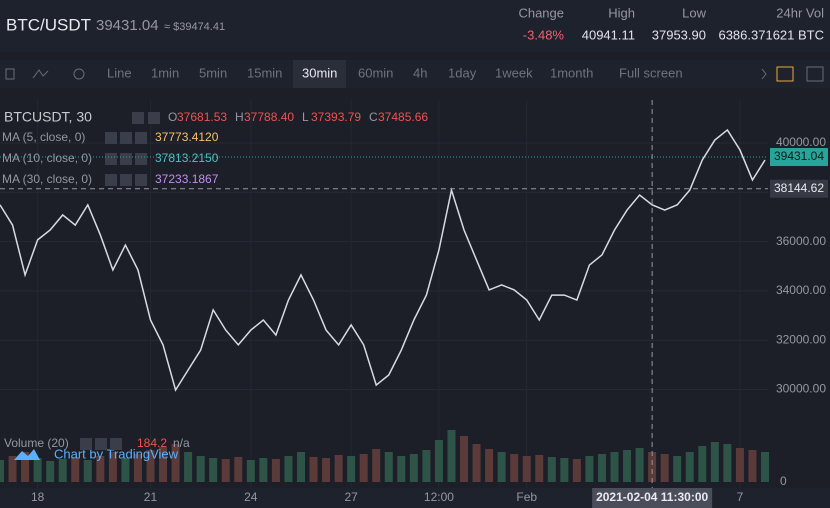 This screenshot has width=830, height=508. I want to click on layout-icon, so click(815, 74).